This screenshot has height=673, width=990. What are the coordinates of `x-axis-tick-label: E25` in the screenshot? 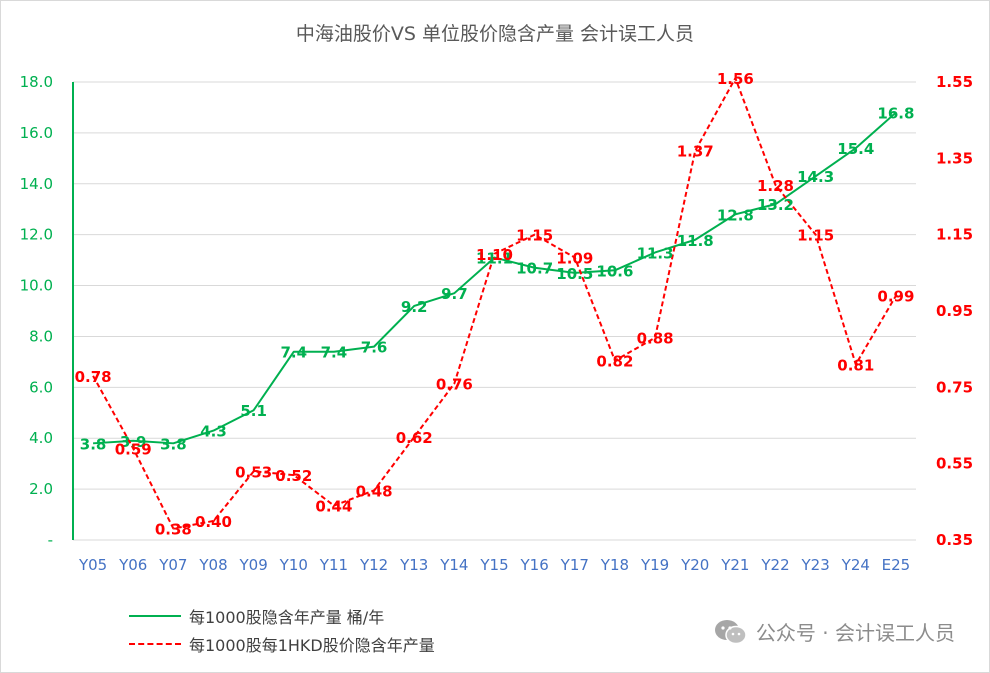 It's located at (896, 565).